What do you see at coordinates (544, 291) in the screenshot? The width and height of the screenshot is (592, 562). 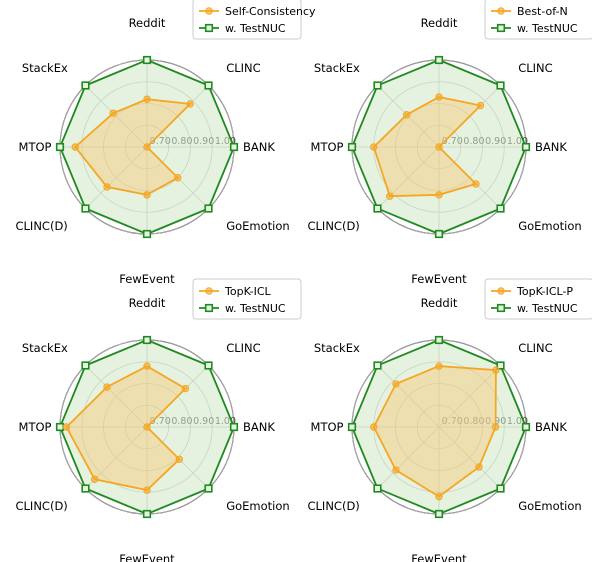 I see `legend-label: TopK-ICL-P` at bounding box center [544, 291].